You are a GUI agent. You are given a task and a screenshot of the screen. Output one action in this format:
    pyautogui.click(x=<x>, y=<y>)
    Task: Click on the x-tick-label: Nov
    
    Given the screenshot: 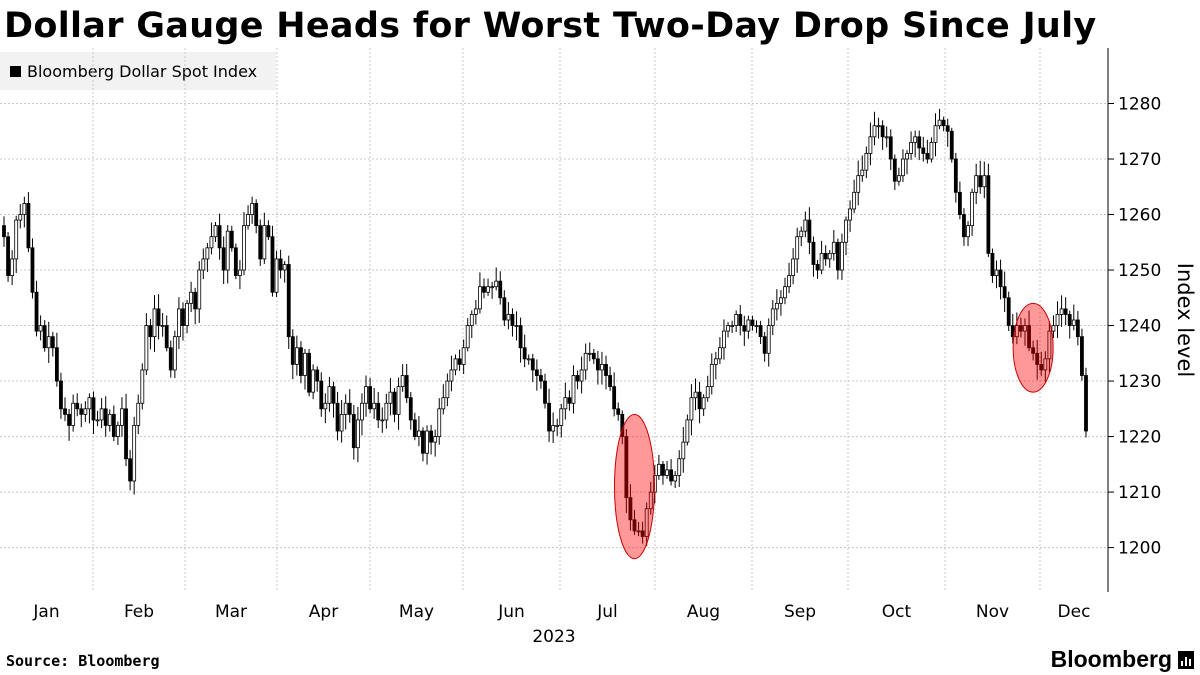 What is the action you would take?
    pyautogui.click(x=992, y=612)
    